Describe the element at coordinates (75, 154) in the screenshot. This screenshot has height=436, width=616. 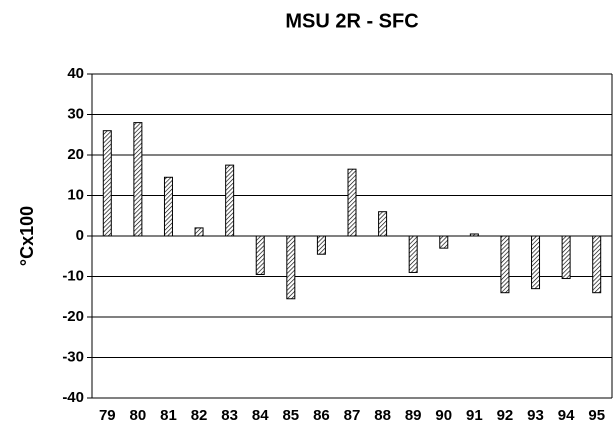
I see `y-tick-label: 20` at that location.